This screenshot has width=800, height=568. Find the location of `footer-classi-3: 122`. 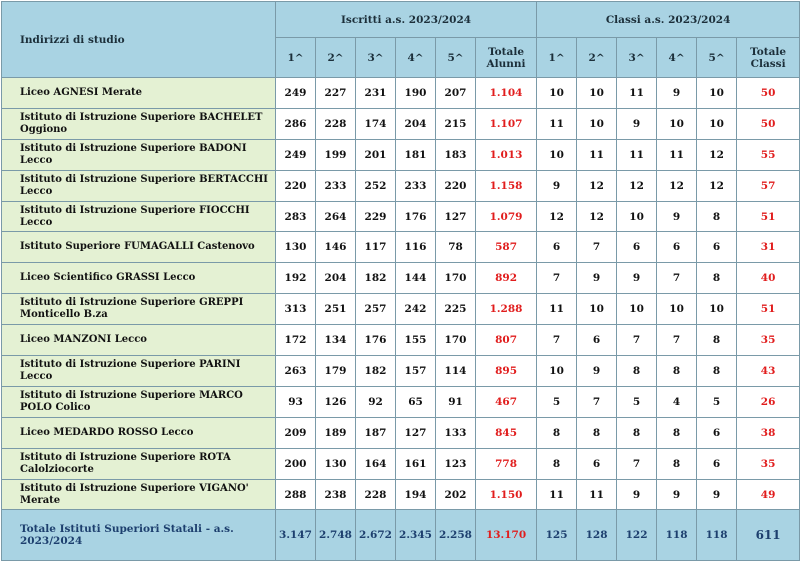

footer-classi-3: 122 is located at coordinates (637, 535).